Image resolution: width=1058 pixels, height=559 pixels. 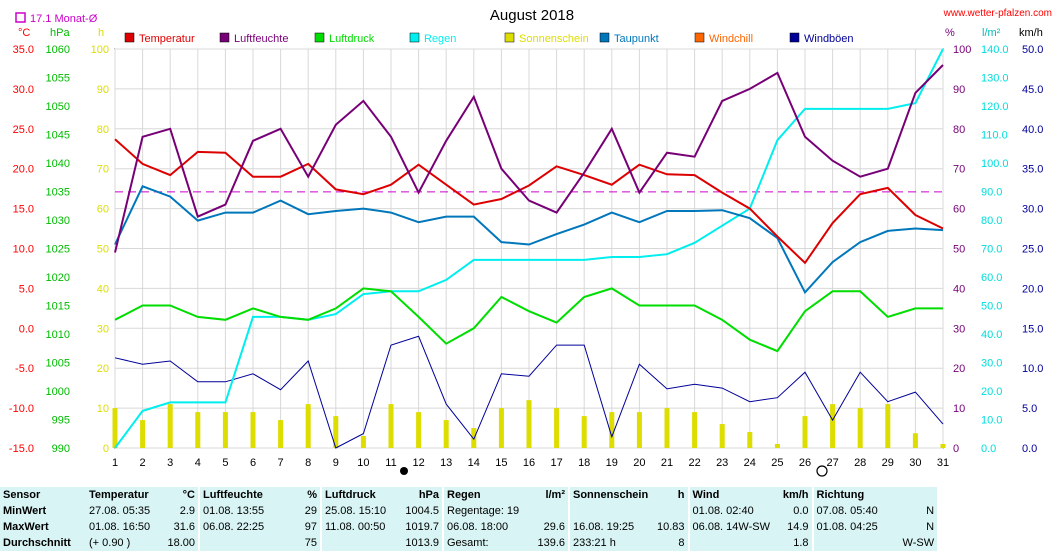 I want to click on x-tick-label: 5, so click(x=225, y=463).